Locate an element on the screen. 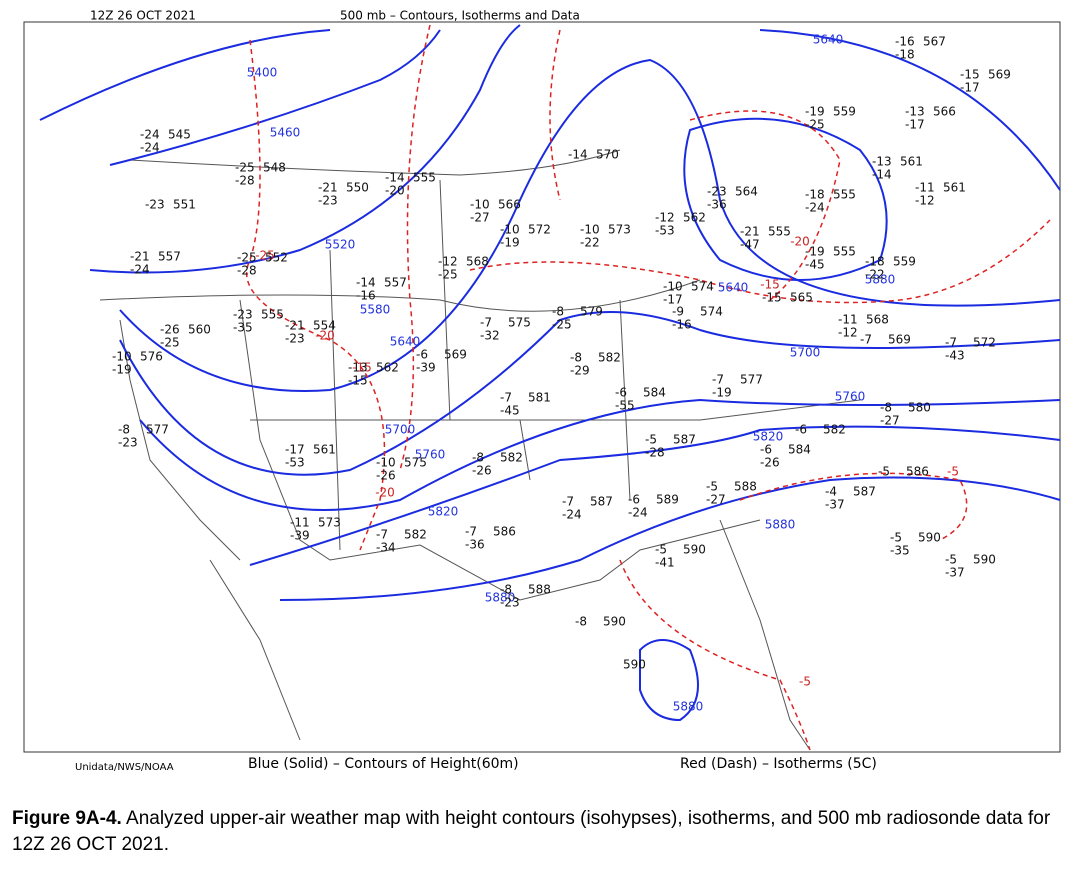  station-dewpoint: -55 is located at coordinates (625, 406).